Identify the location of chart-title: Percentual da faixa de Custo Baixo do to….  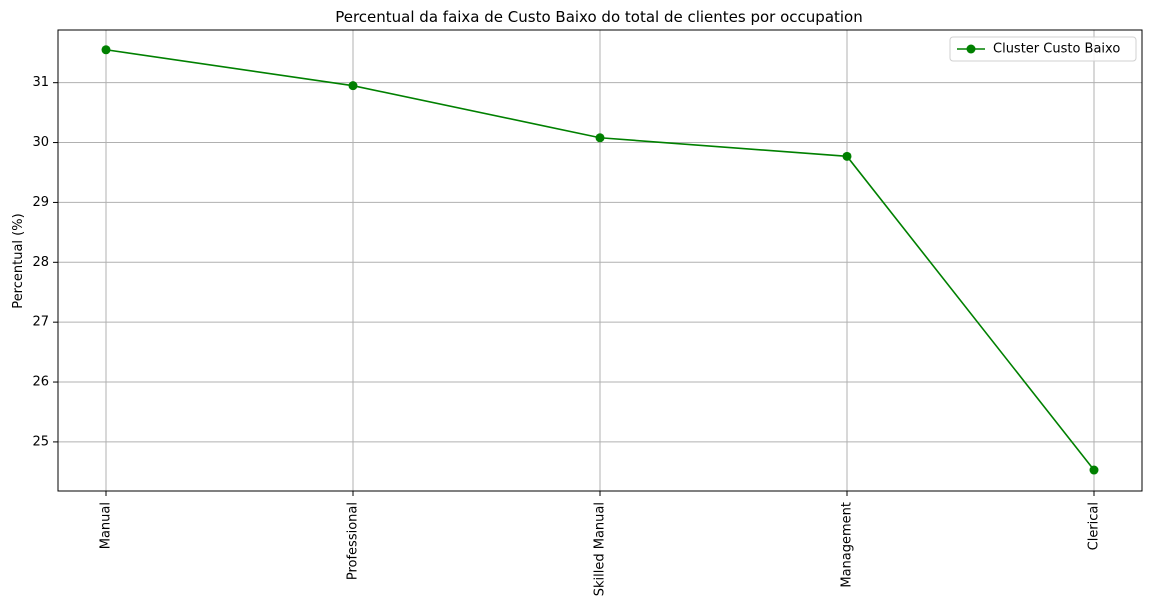
(599, 17).